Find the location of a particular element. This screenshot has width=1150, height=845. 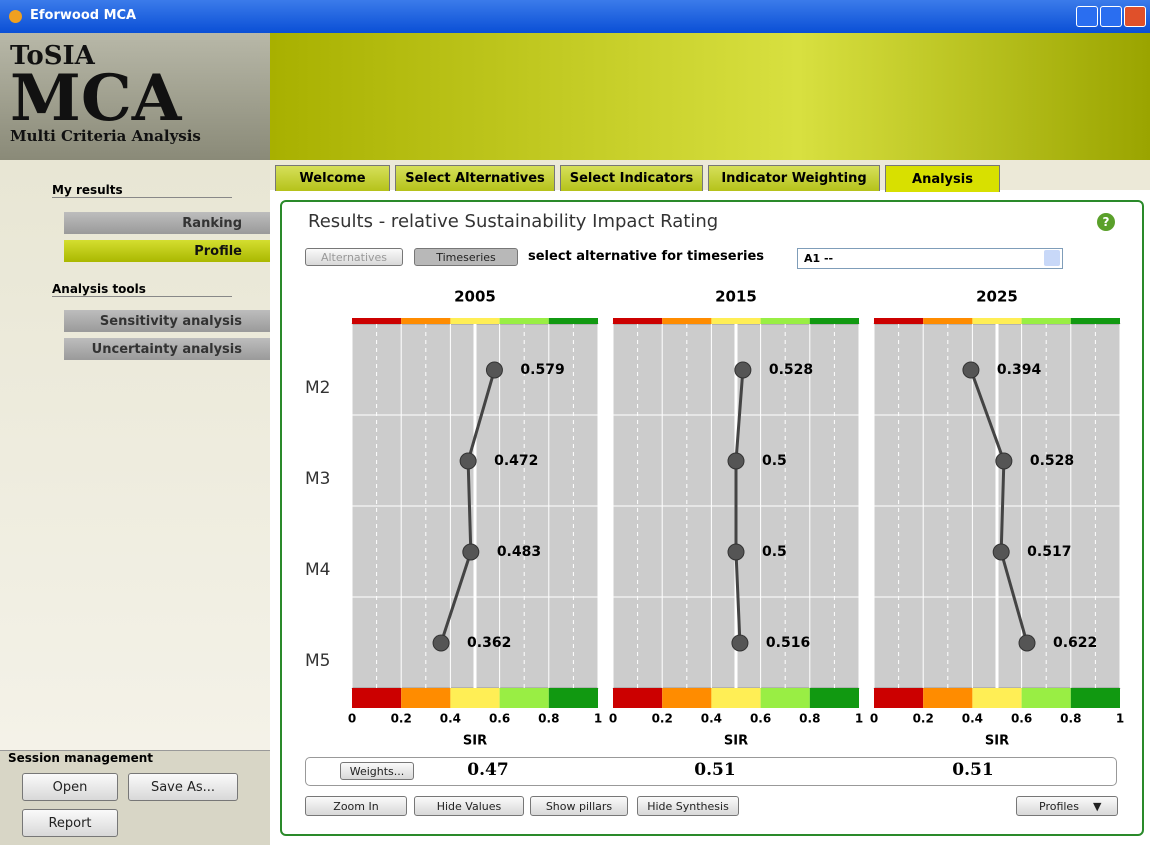

app-icon is located at coordinates (15, 16).